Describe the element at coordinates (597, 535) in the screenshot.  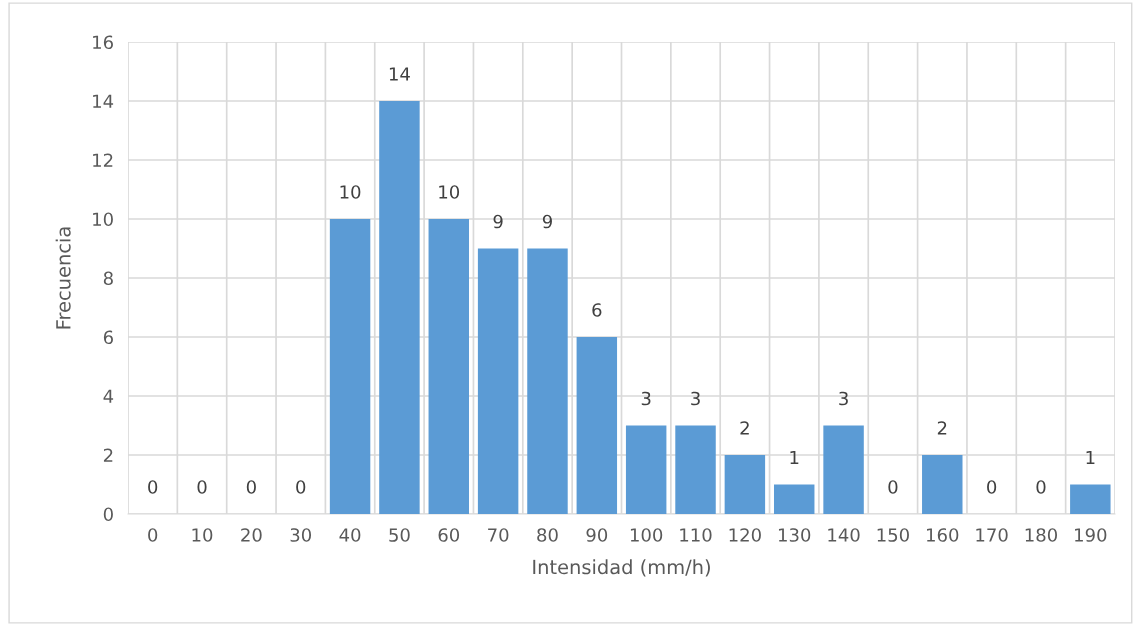
I see `x-tick-label: 90` at that location.